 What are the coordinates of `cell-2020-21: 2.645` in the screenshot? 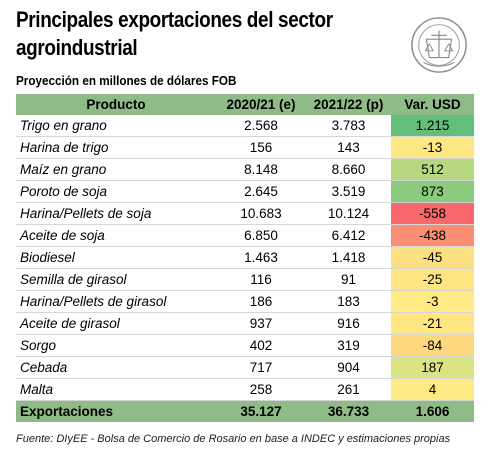 It's located at (261, 191).